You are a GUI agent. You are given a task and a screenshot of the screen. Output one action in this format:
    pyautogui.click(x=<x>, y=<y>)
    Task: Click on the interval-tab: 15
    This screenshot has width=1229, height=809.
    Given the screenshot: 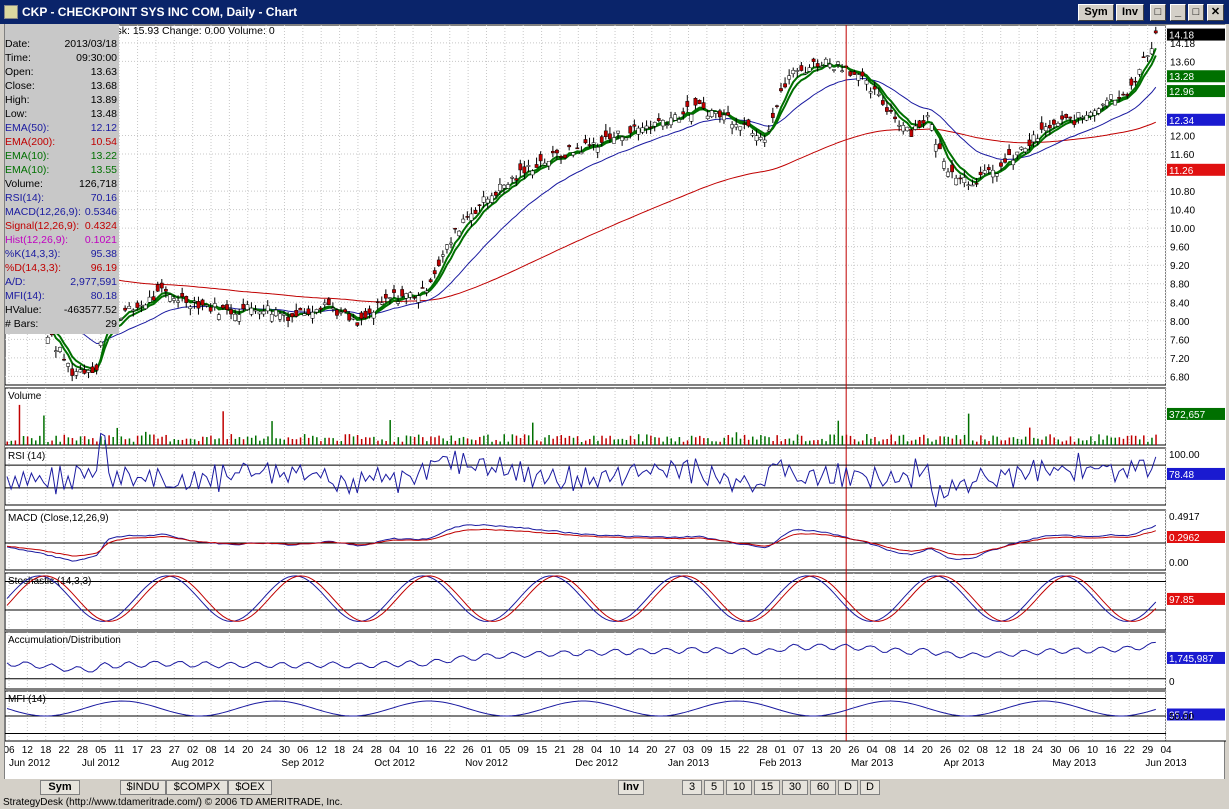 What is the action you would take?
    pyautogui.click(x=767, y=787)
    